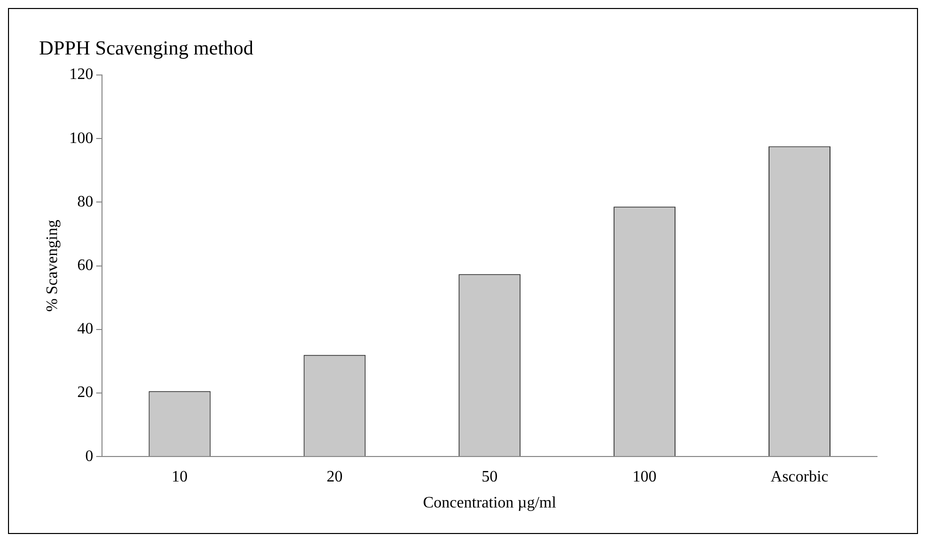 This screenshot has height=546, width=930. I want to click on x-tick-label: 100, so click(644, 477).